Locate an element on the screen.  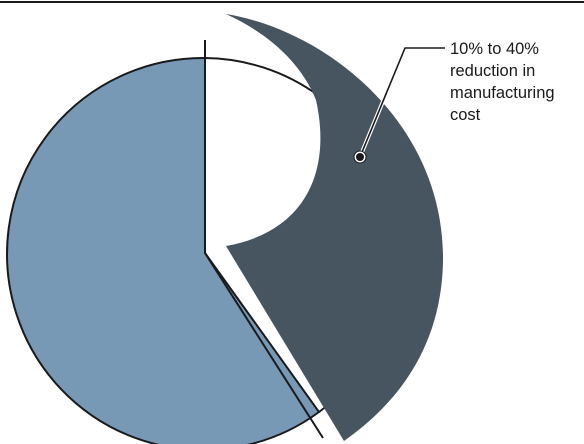
callout-dot-center is located at coordinates (360, 157).